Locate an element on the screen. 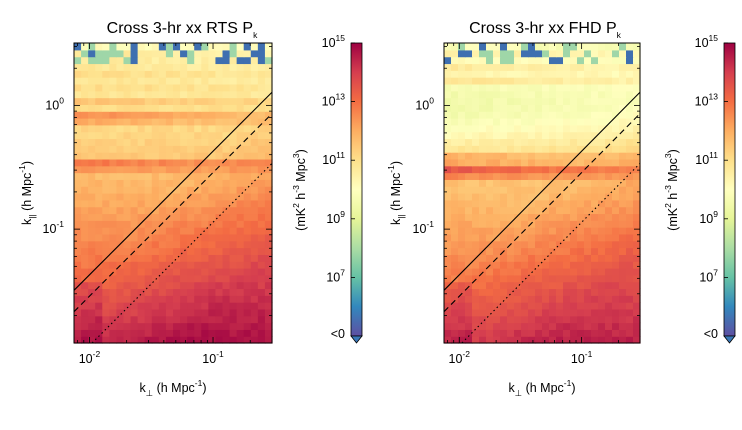  overlay-line-dashed is located at coordinates (173, 213).